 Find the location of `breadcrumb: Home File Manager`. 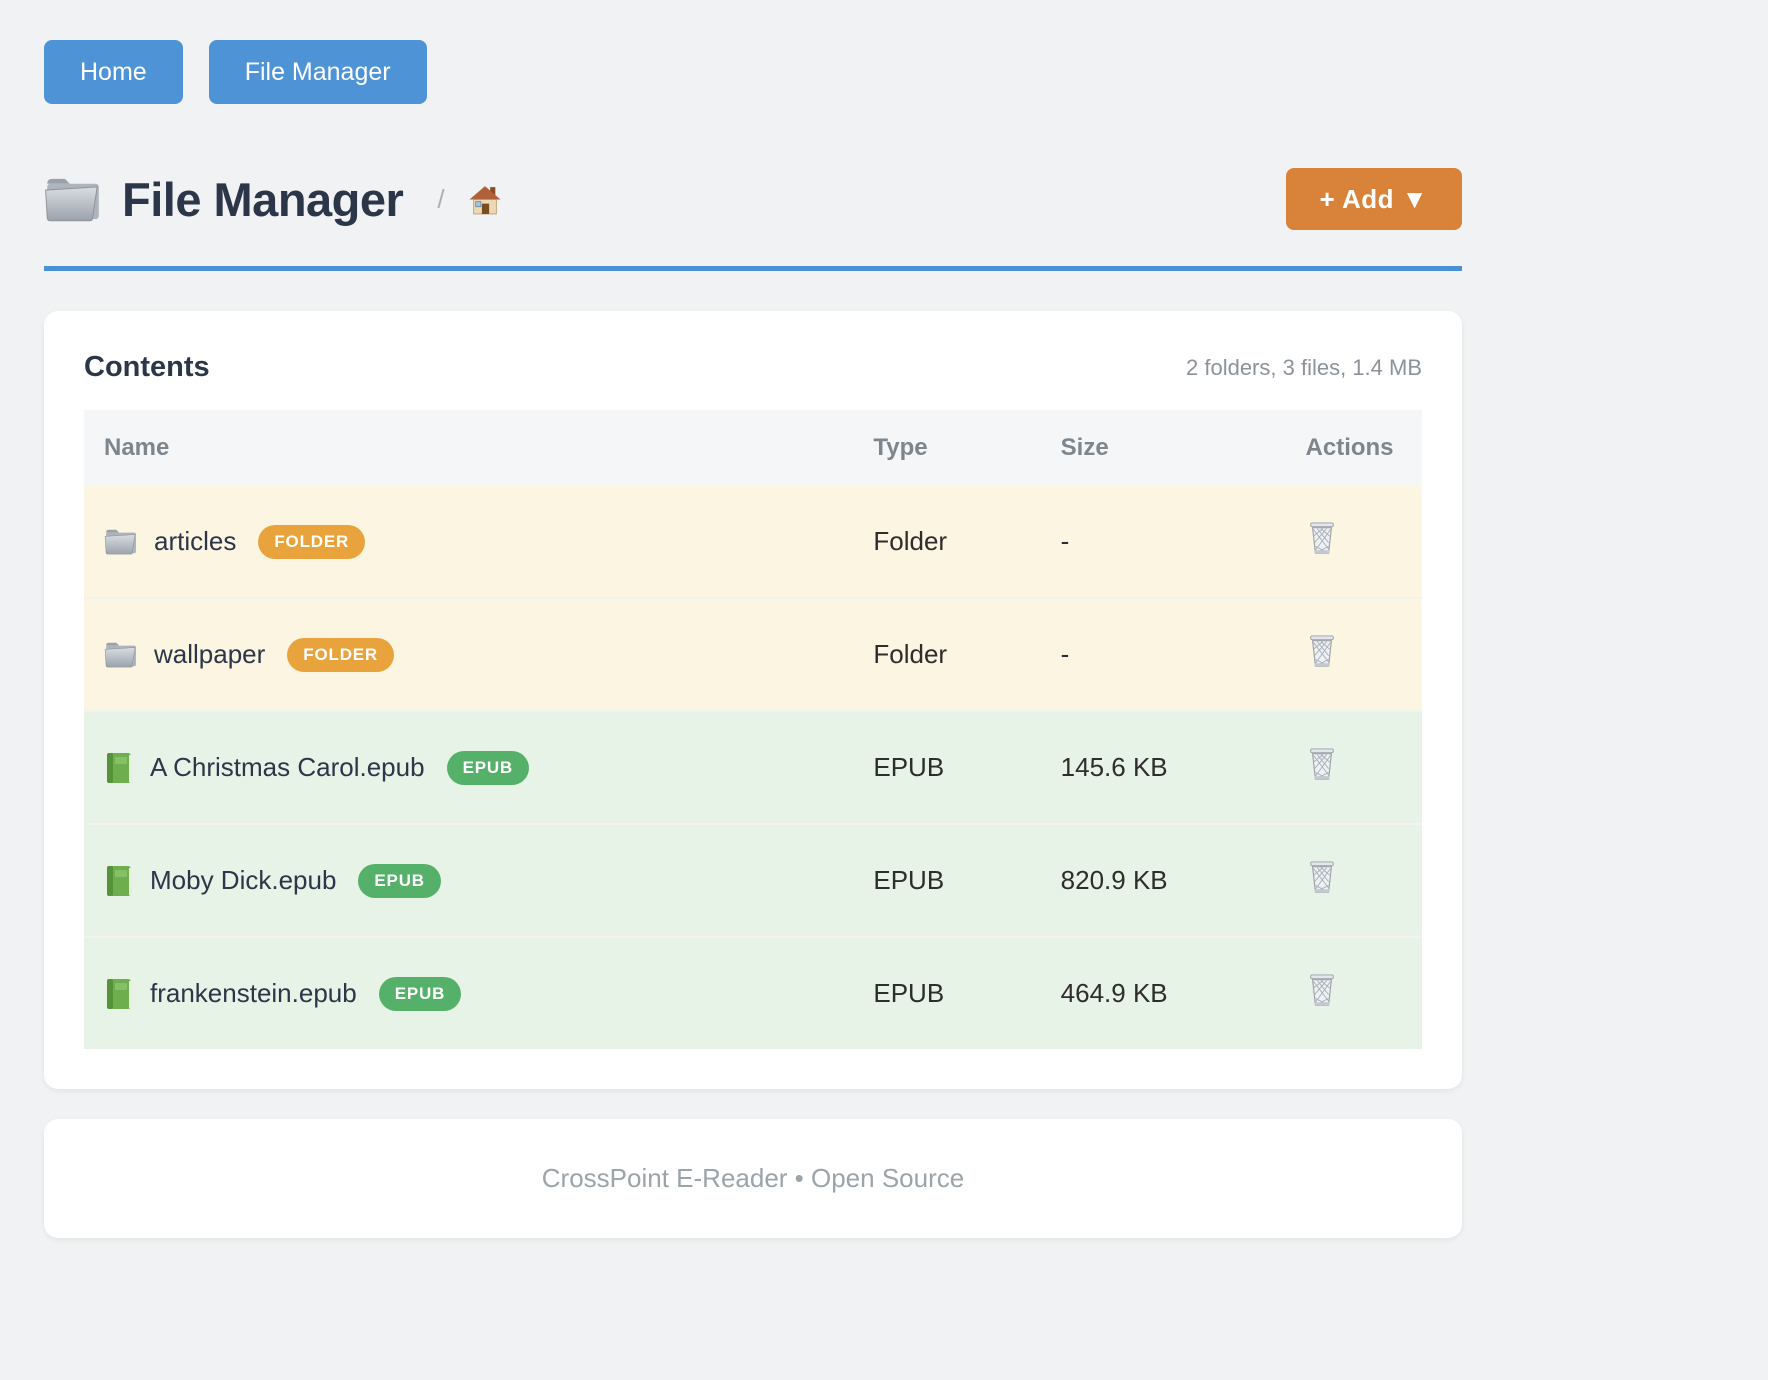

breadcrumb: Home File Manager is located at coordinates (753, 52).